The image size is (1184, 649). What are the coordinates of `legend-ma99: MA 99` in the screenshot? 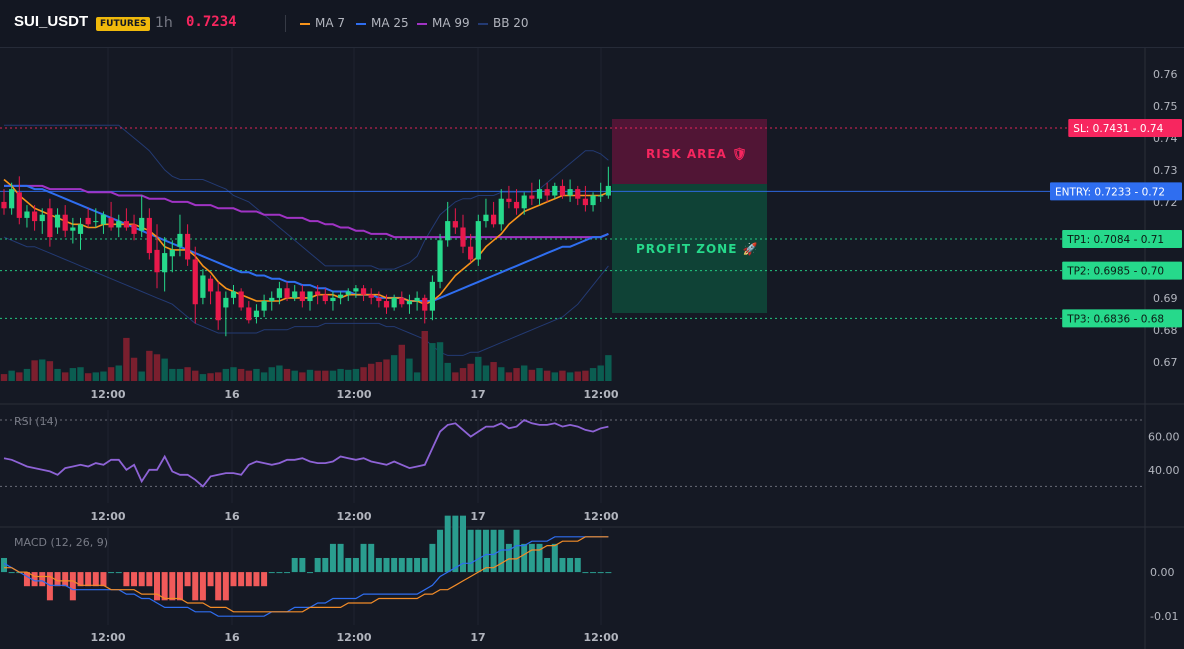 It's located at (443, 23).